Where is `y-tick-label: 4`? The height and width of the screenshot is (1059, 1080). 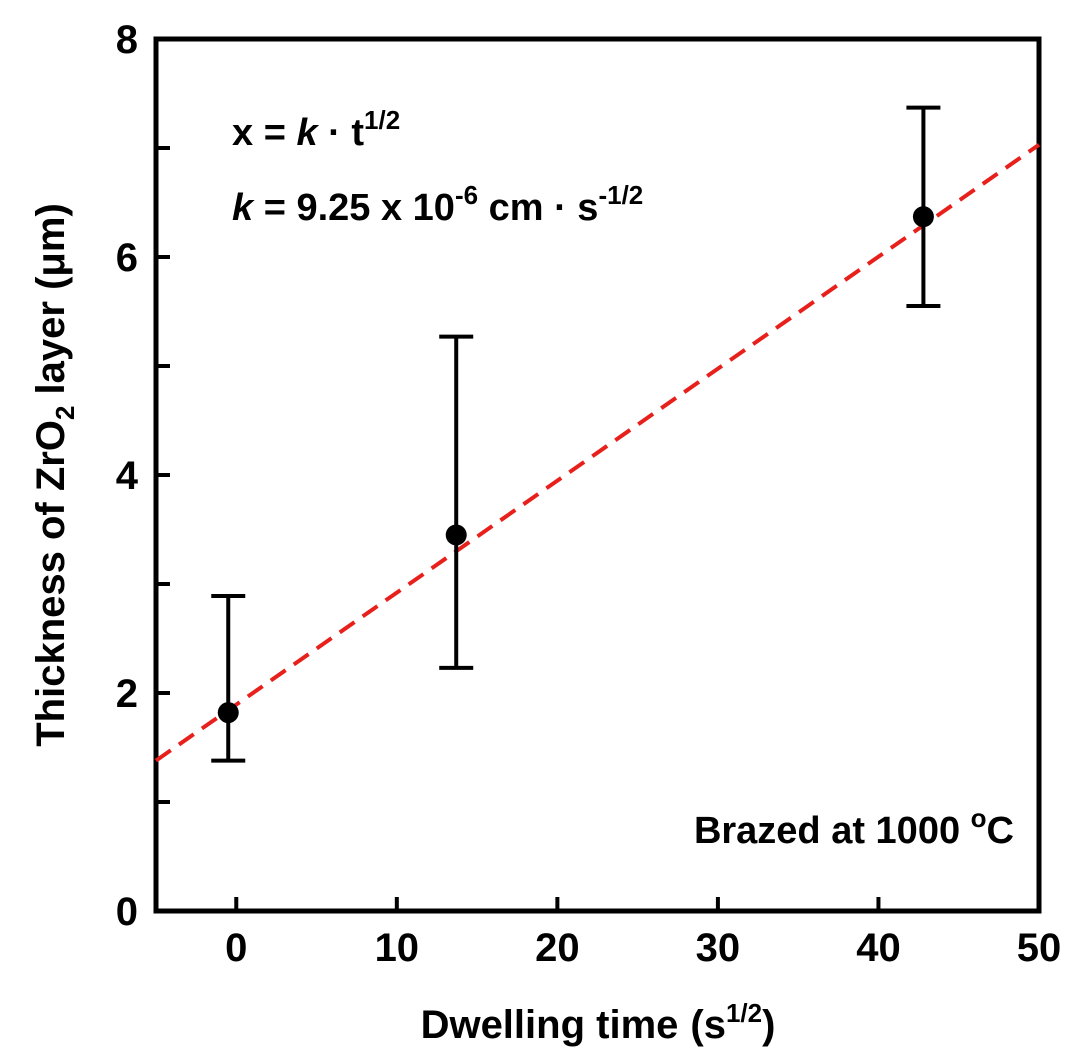
y-tick-label: 4 is located at coordinates (127, 476).